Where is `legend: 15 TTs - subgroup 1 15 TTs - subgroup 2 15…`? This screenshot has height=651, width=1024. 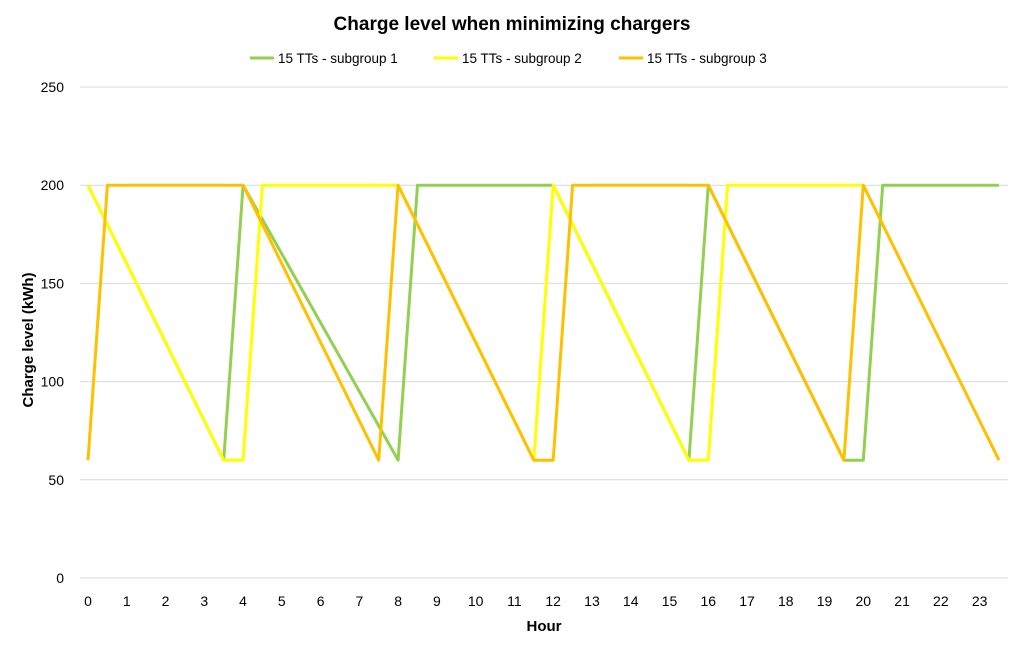
legend: 15 TTs - subgroup 1 15 TTs - subgroup 2 15… is located at coordinates (508, 58).